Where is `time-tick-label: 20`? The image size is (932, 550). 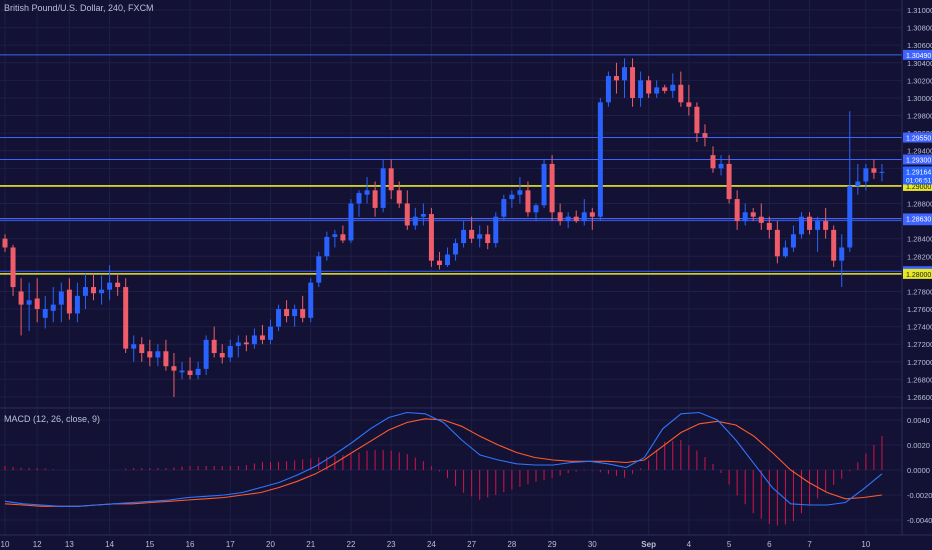
time-tick-label: 20 is located at coordinates (270, 544).